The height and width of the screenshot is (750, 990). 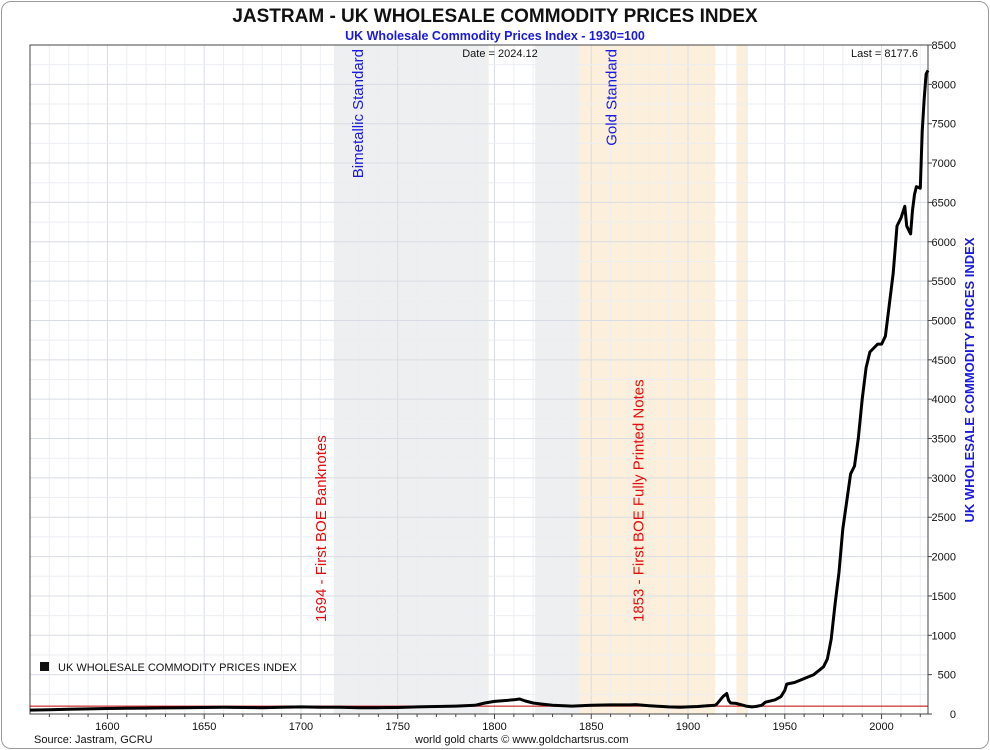 I want to click on y-tick-label: 1500, so click(x=944, y=597).